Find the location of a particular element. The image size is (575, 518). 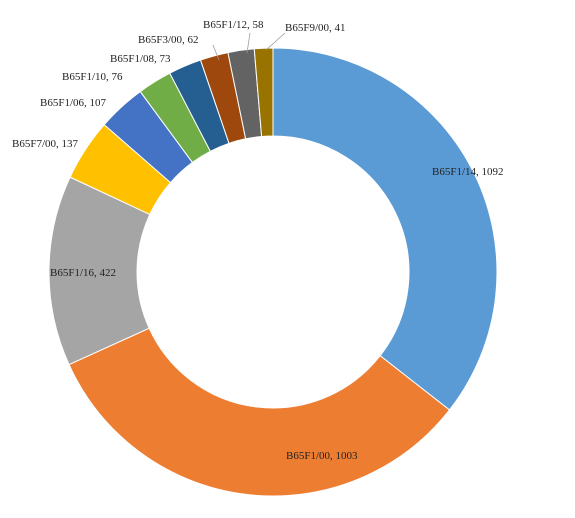

data-label-b65f1-10: B65F1/10, 76 is located at coordinates (92, 77).